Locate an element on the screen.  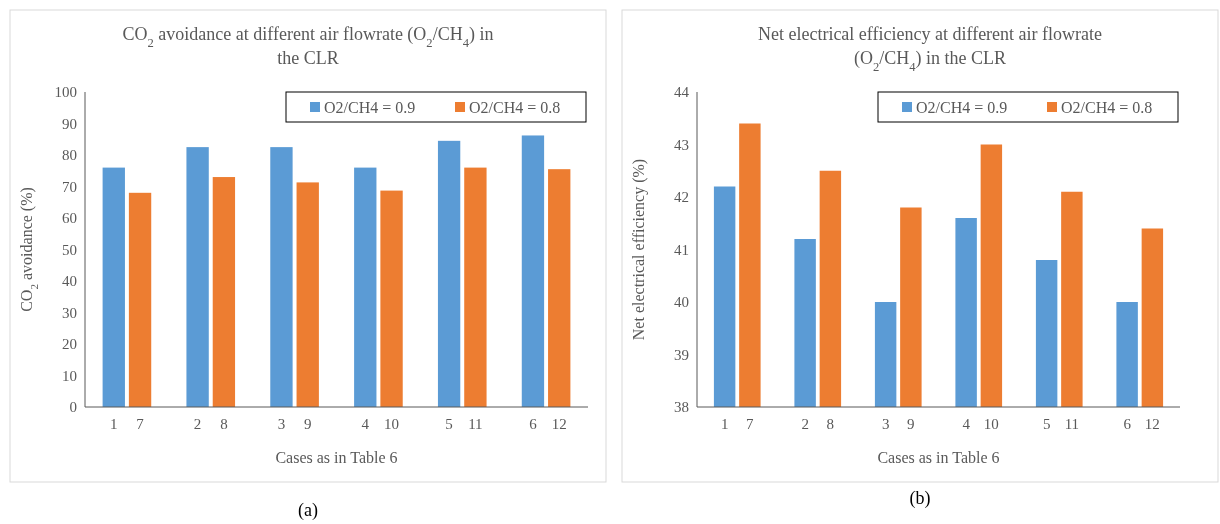
text: (a) is located at coordinates (308, 510).